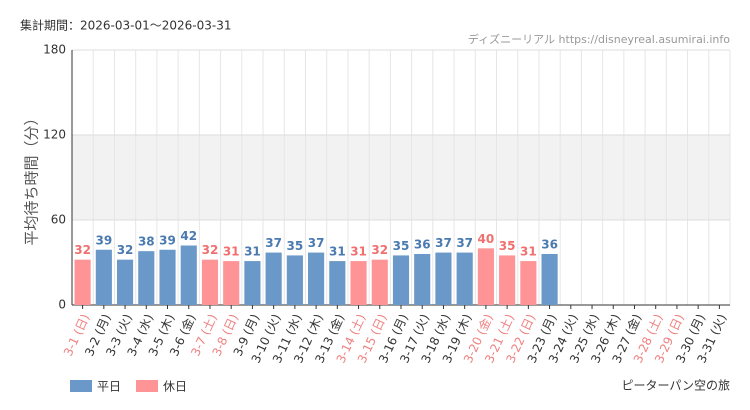  What do you see at coordinates (54, 135) in the screenshot?
I see `y-tick-label: 120` at bounding box center [54, 135].